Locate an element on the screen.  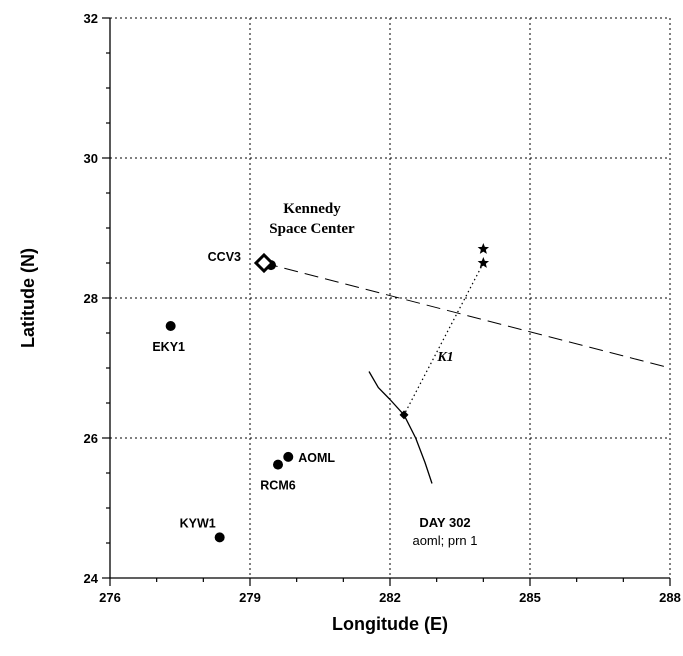
y-tick-label: 30 is located at coordinates (91, 158).